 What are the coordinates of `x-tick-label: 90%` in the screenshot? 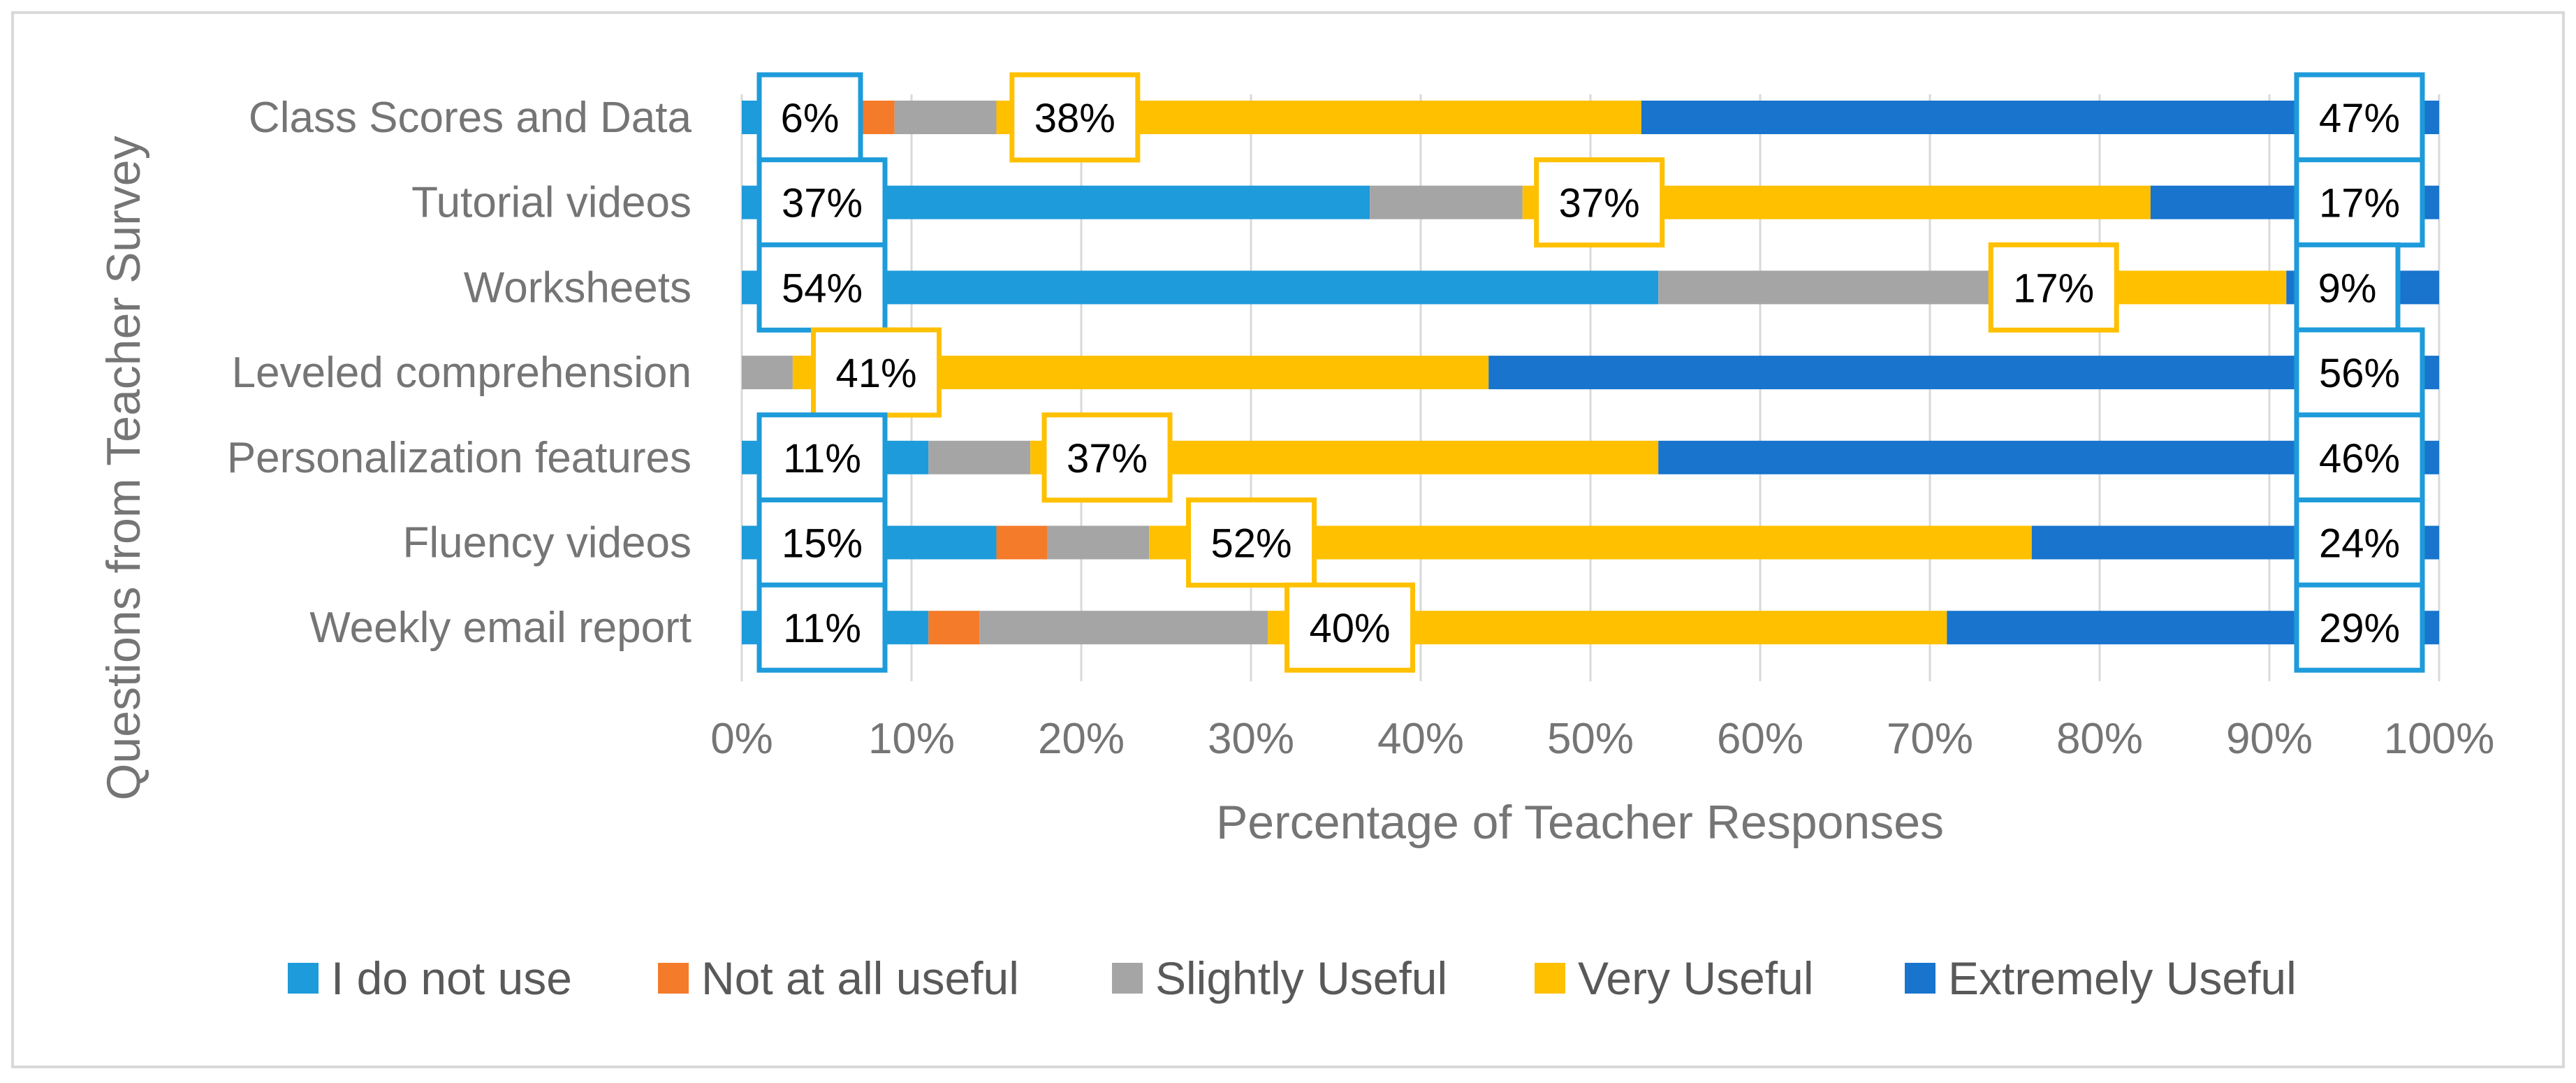 It's located at (2269, 739).